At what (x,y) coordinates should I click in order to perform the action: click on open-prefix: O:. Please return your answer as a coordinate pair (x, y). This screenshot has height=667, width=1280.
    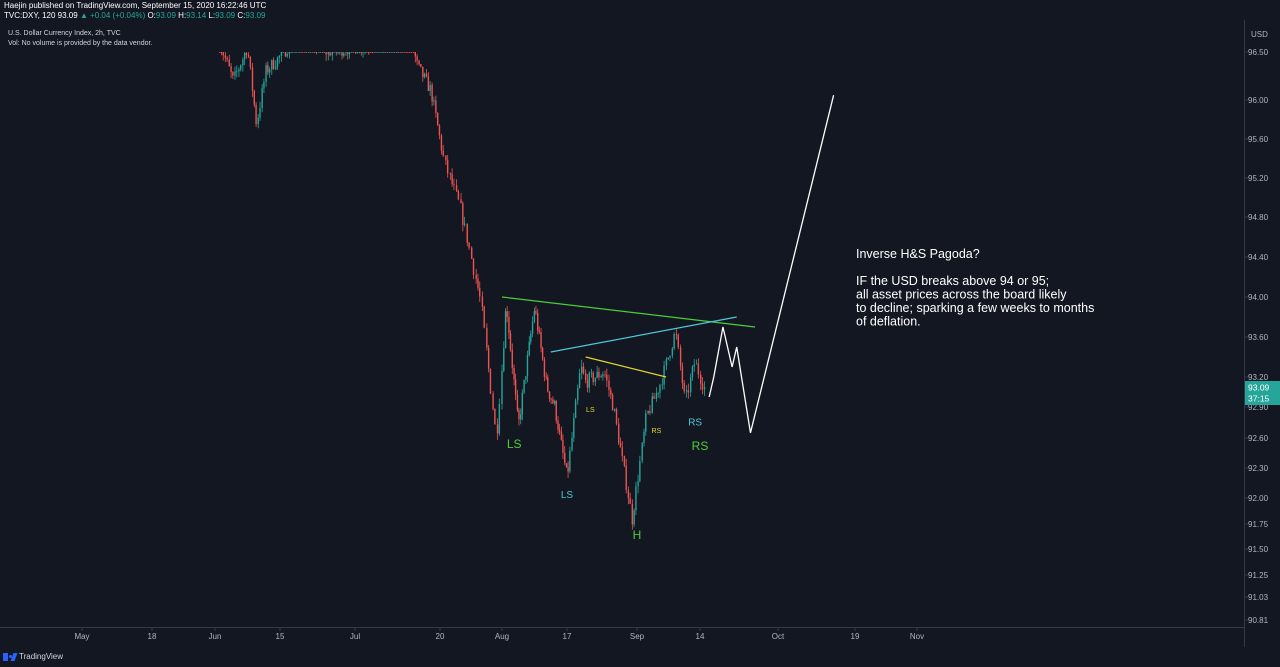
    Looking at the image, I should click on (150, 15).